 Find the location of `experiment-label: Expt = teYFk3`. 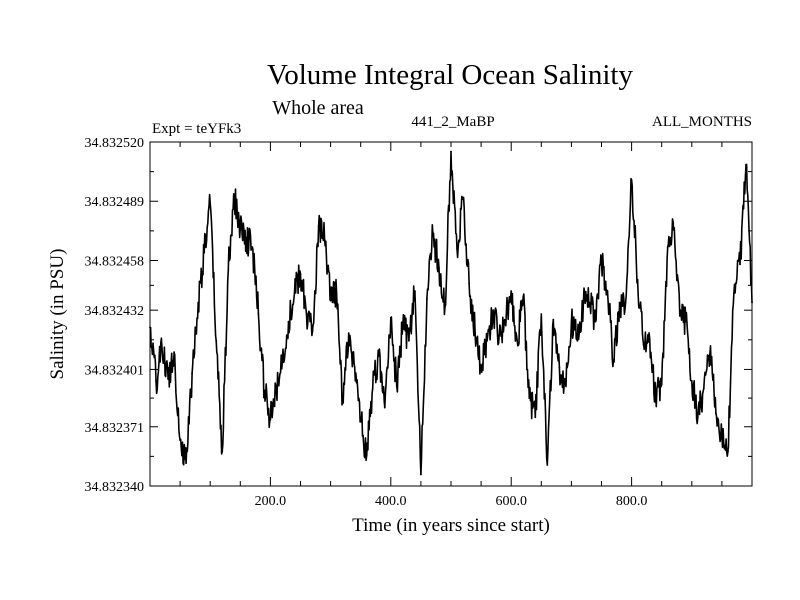

experiment-label: Expt = teYFk3 is located at coordinates (196, 129).